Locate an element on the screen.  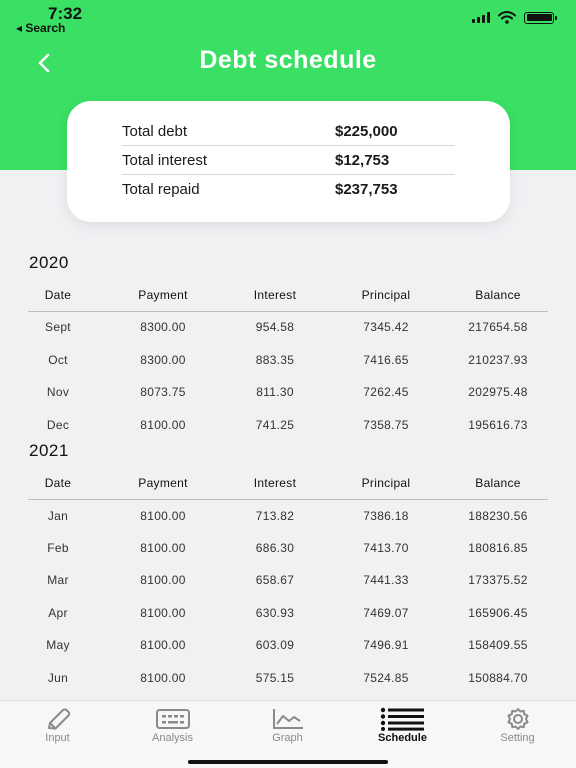
tab-setting: Setting is located at coordinates (517, 734).